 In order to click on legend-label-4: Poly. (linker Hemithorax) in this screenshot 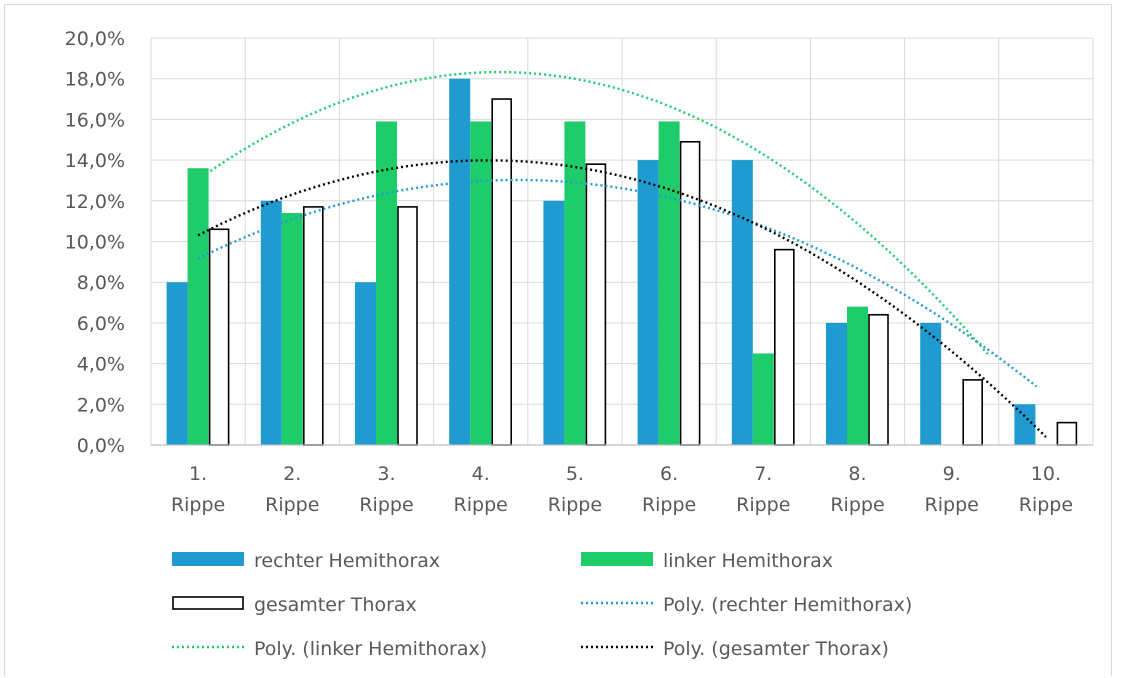, I will do `click(370, 649)`.